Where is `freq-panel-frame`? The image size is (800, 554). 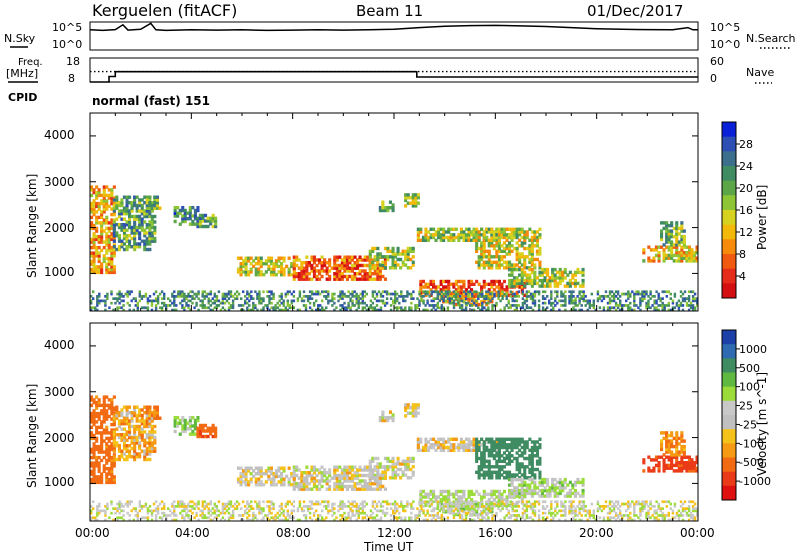 freq-panel-frame is located at coordinates (394, 70).